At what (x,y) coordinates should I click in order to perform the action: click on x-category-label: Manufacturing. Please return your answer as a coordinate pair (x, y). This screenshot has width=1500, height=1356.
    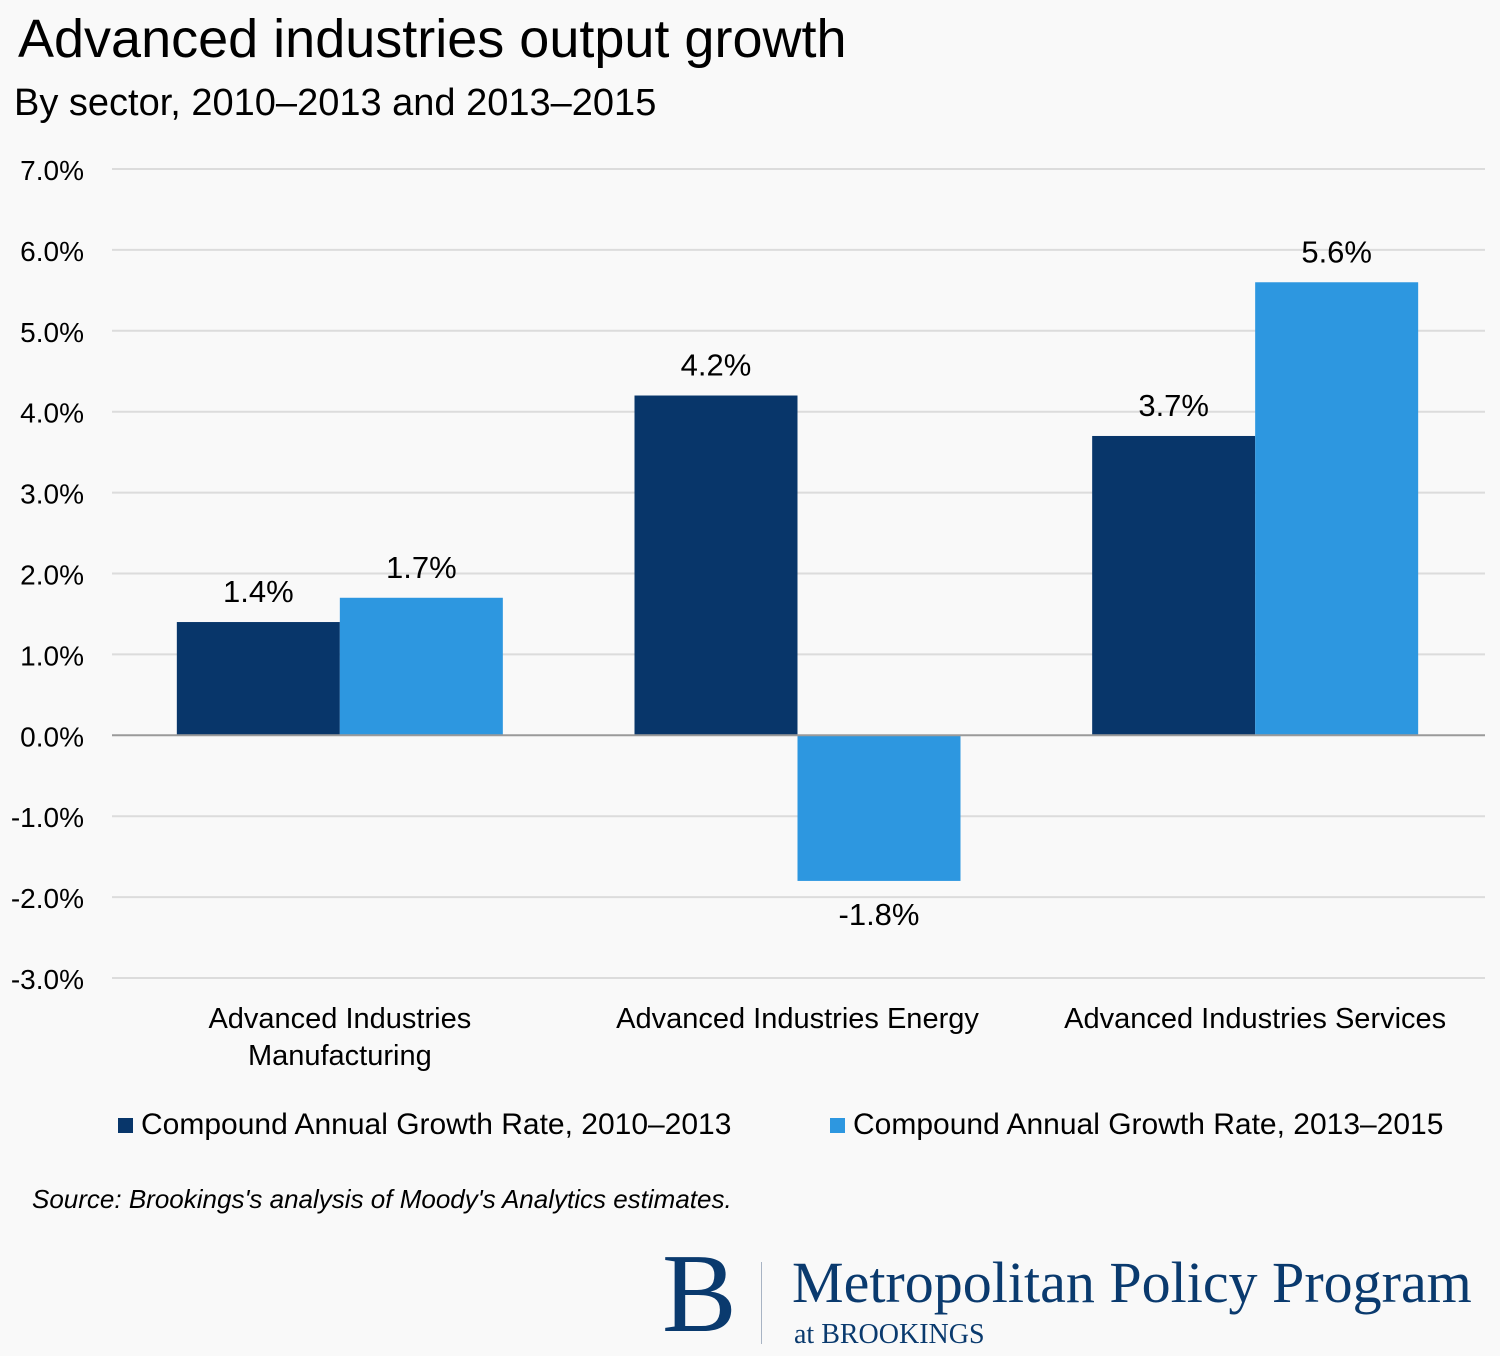
    Looking at the image, I should click on (340, 1056).